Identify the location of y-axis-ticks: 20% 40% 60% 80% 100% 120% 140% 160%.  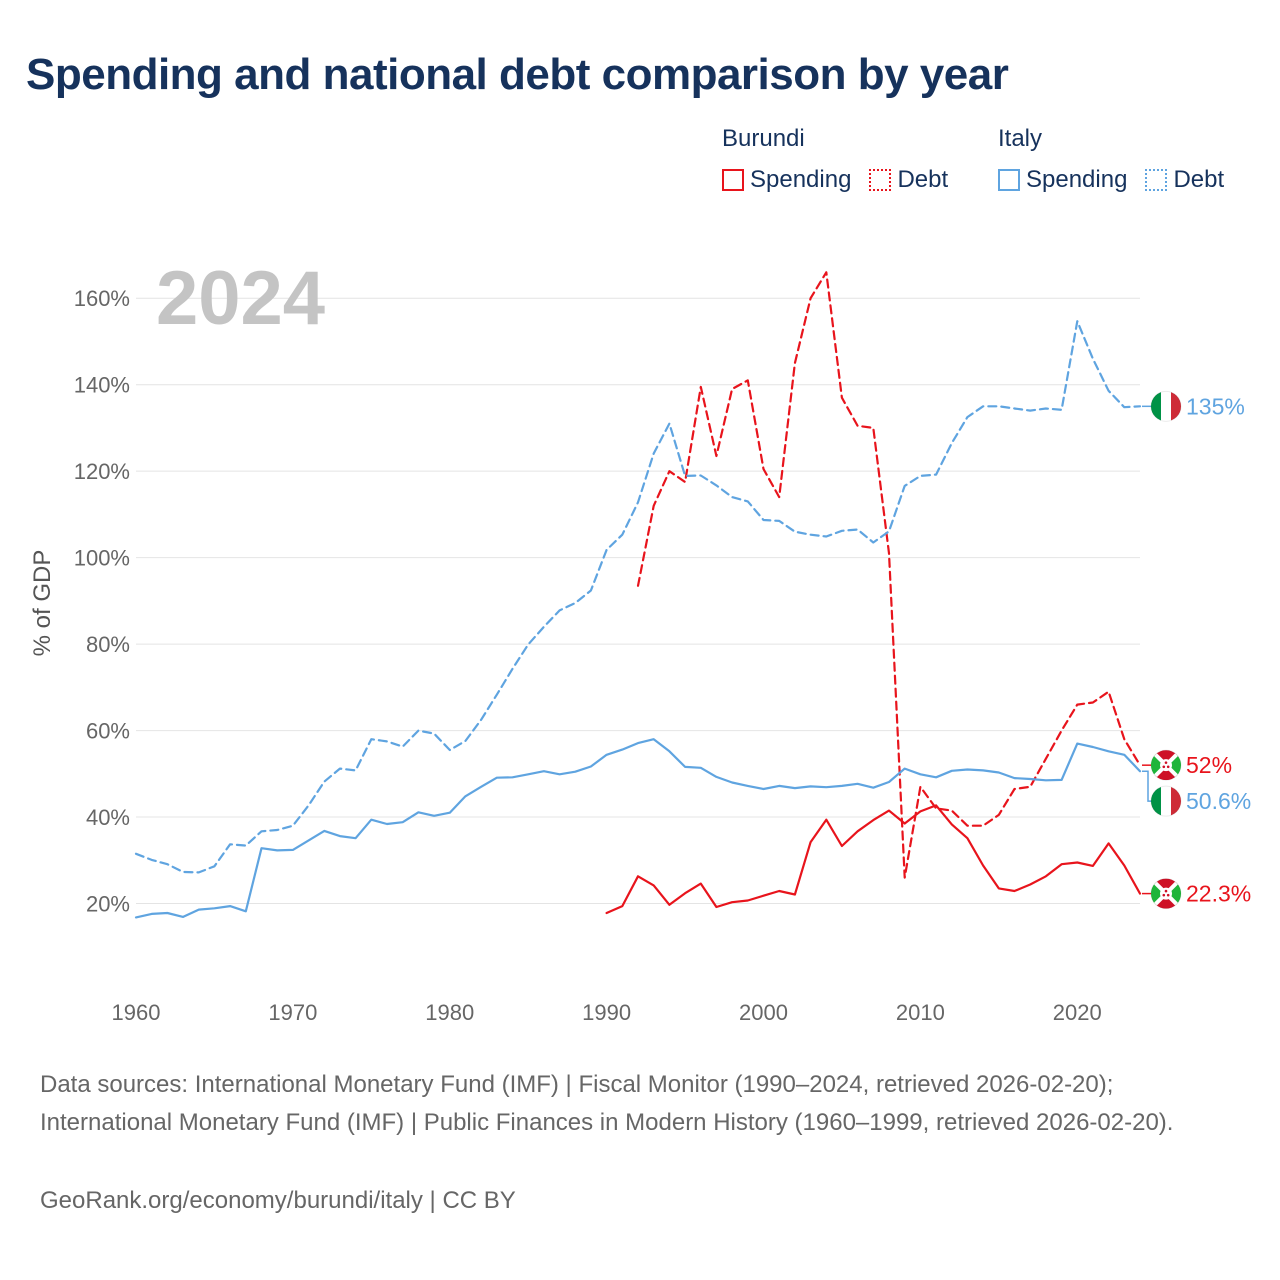
(102, 601).